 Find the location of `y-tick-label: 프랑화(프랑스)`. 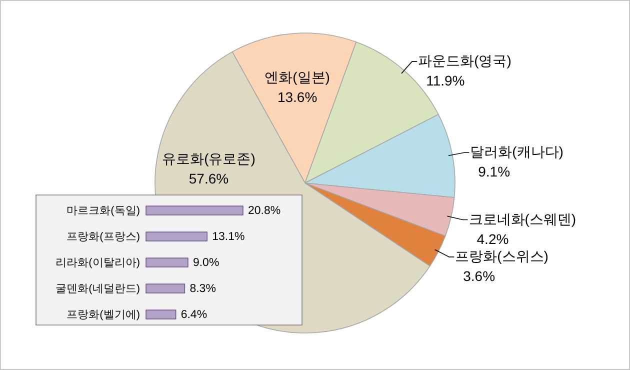

y-tick-label: 프랑화(프랑스) is located at coordinates (103, 237).